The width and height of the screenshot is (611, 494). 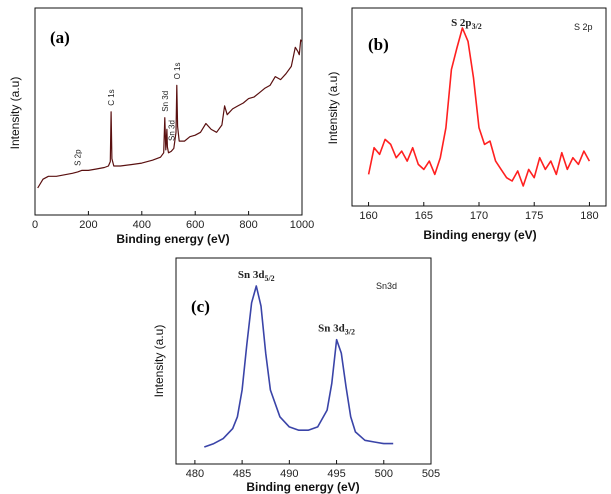 What do you see at coordinates (159, 361) in the screenshot?
I see `panel-c-ylabel: Intensity (a.u)` at bounding box center [159, 361].